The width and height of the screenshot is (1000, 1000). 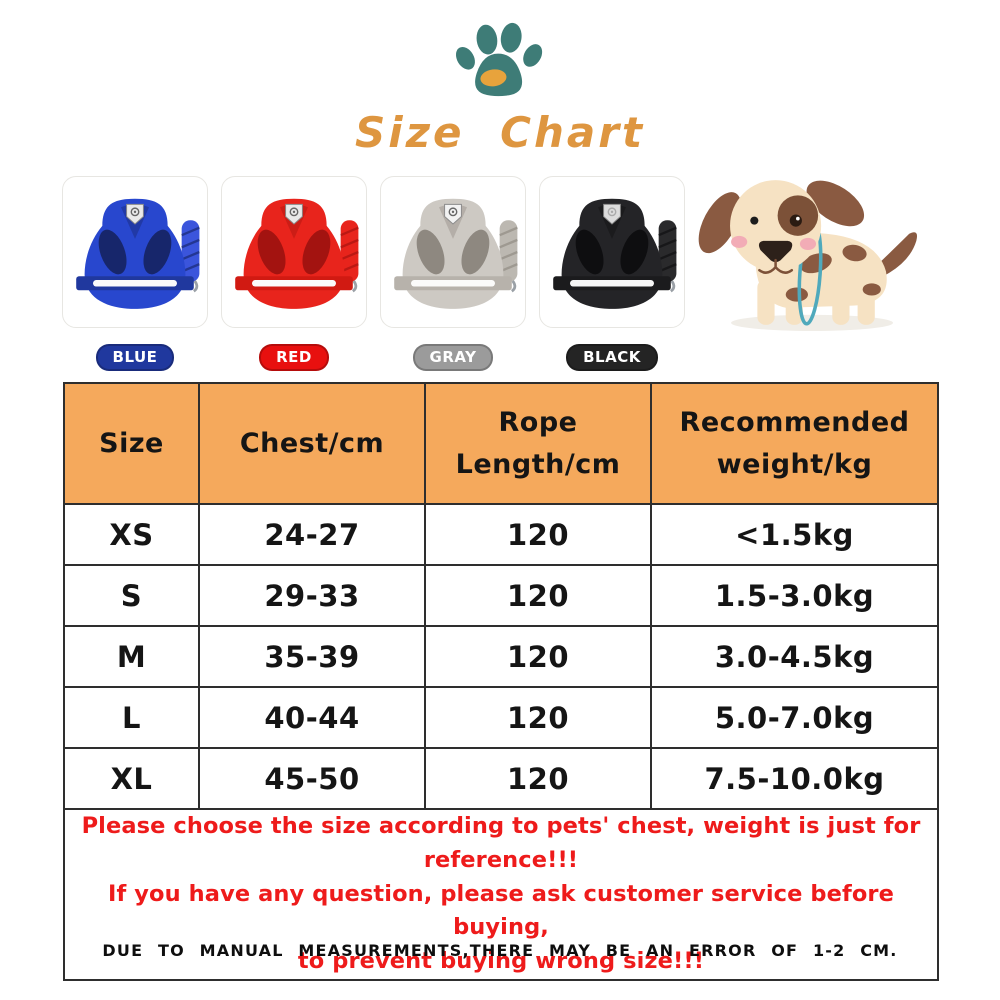 What do you see at coordinates (794, 778) in the screenshot?
I see `cell-weight: 7.5-10.0kg` at bounding box center [794, 778].